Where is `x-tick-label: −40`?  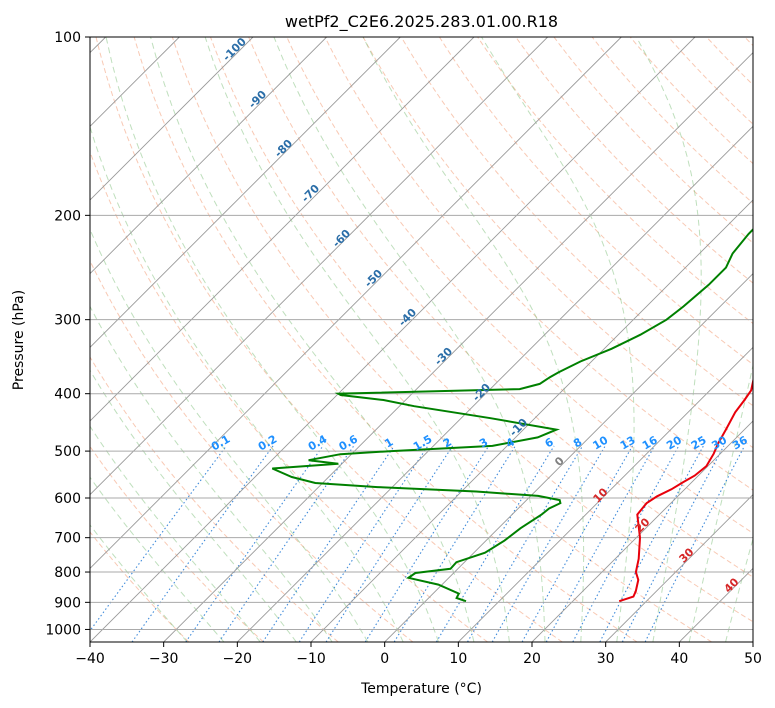
x-tick-label: −40 is located at coordinates (90, 659).